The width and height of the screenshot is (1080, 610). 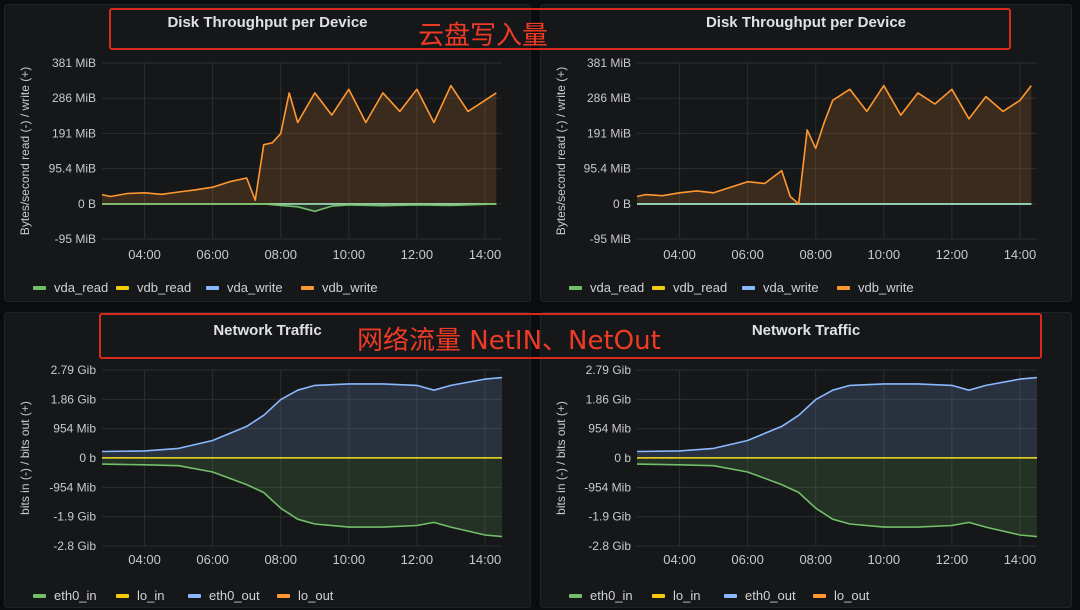 I want to click on legend-swatch-vdb_write, so click(x=843, y=288).